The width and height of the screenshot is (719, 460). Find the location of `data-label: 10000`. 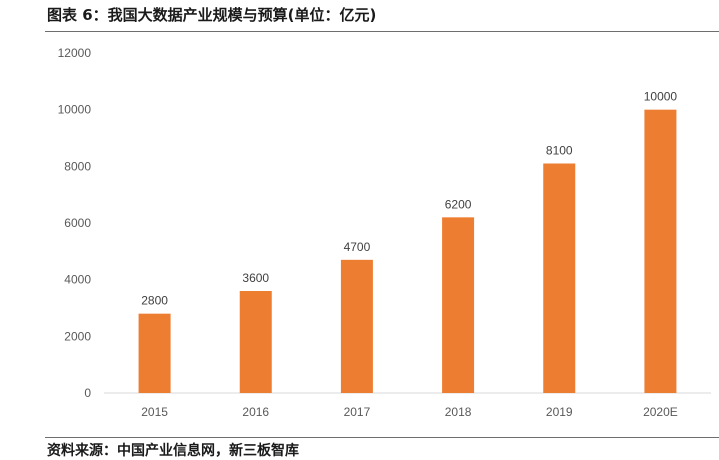

data-label: 10000 is located at coordinates (661, 97).